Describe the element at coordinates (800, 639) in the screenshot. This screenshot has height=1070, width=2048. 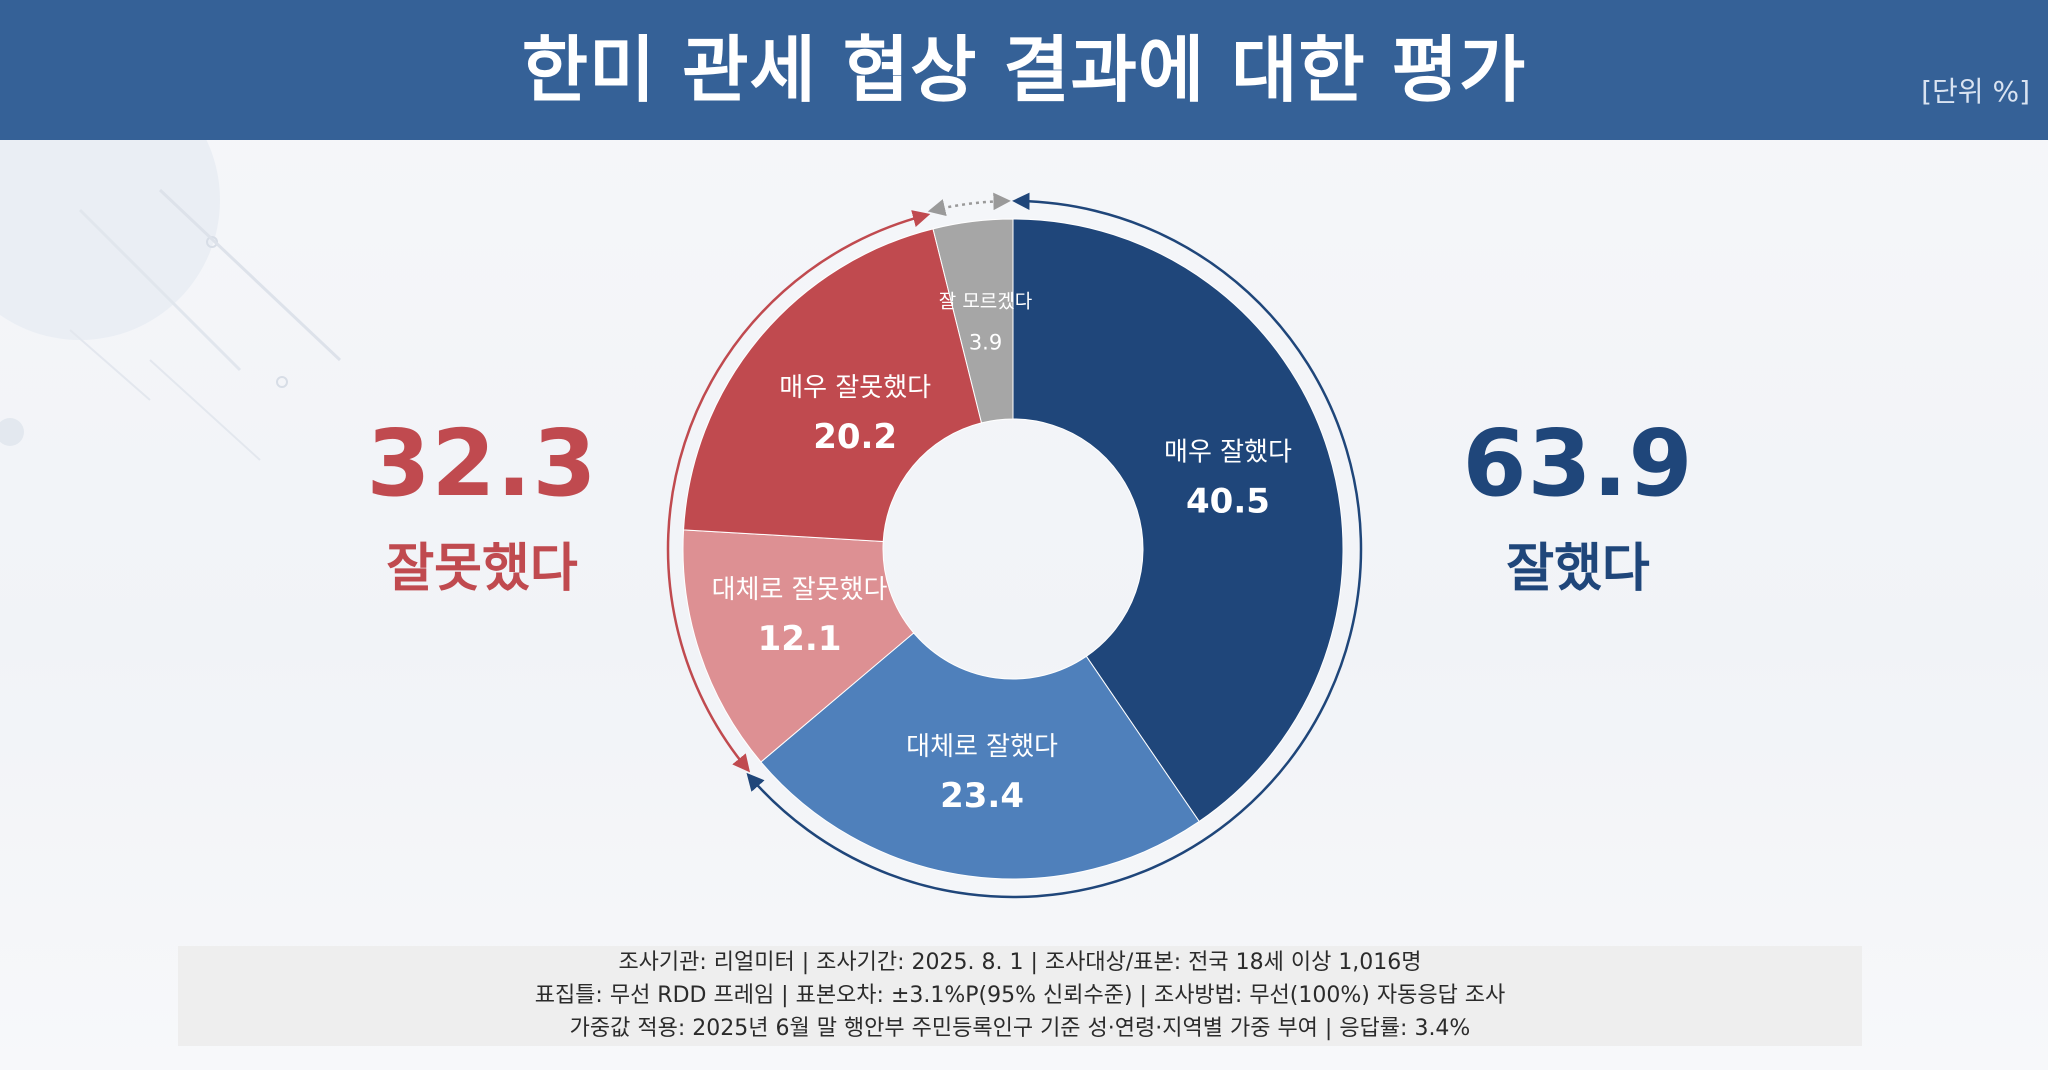
I see `slice-value-2: 12.1` at that location.